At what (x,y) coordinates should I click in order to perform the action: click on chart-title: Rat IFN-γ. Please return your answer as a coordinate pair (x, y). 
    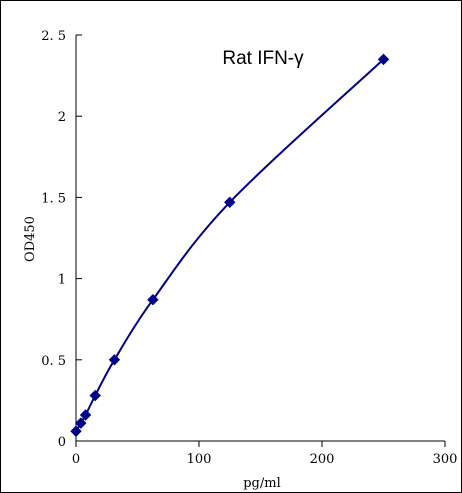
    Looking at the image, I should click on (263, 58).